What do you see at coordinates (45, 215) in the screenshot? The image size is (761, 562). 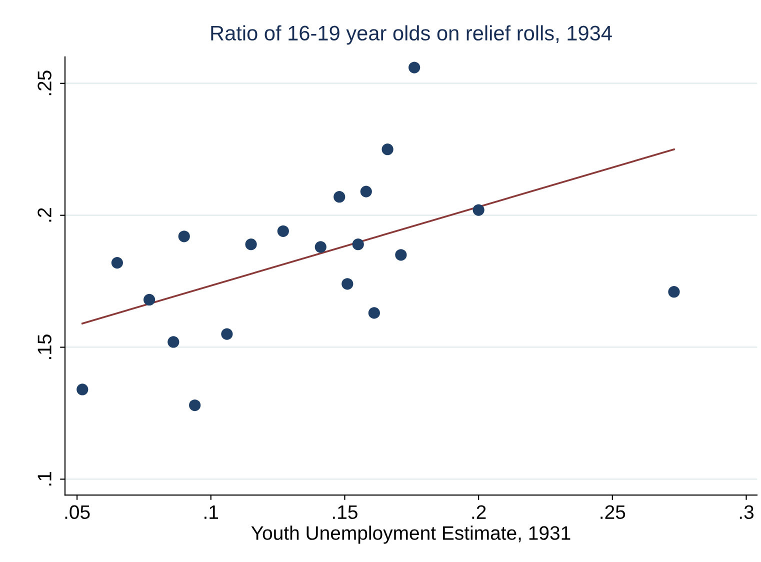 I see `y-tick-label: .2` at bounding box center [45, 215].